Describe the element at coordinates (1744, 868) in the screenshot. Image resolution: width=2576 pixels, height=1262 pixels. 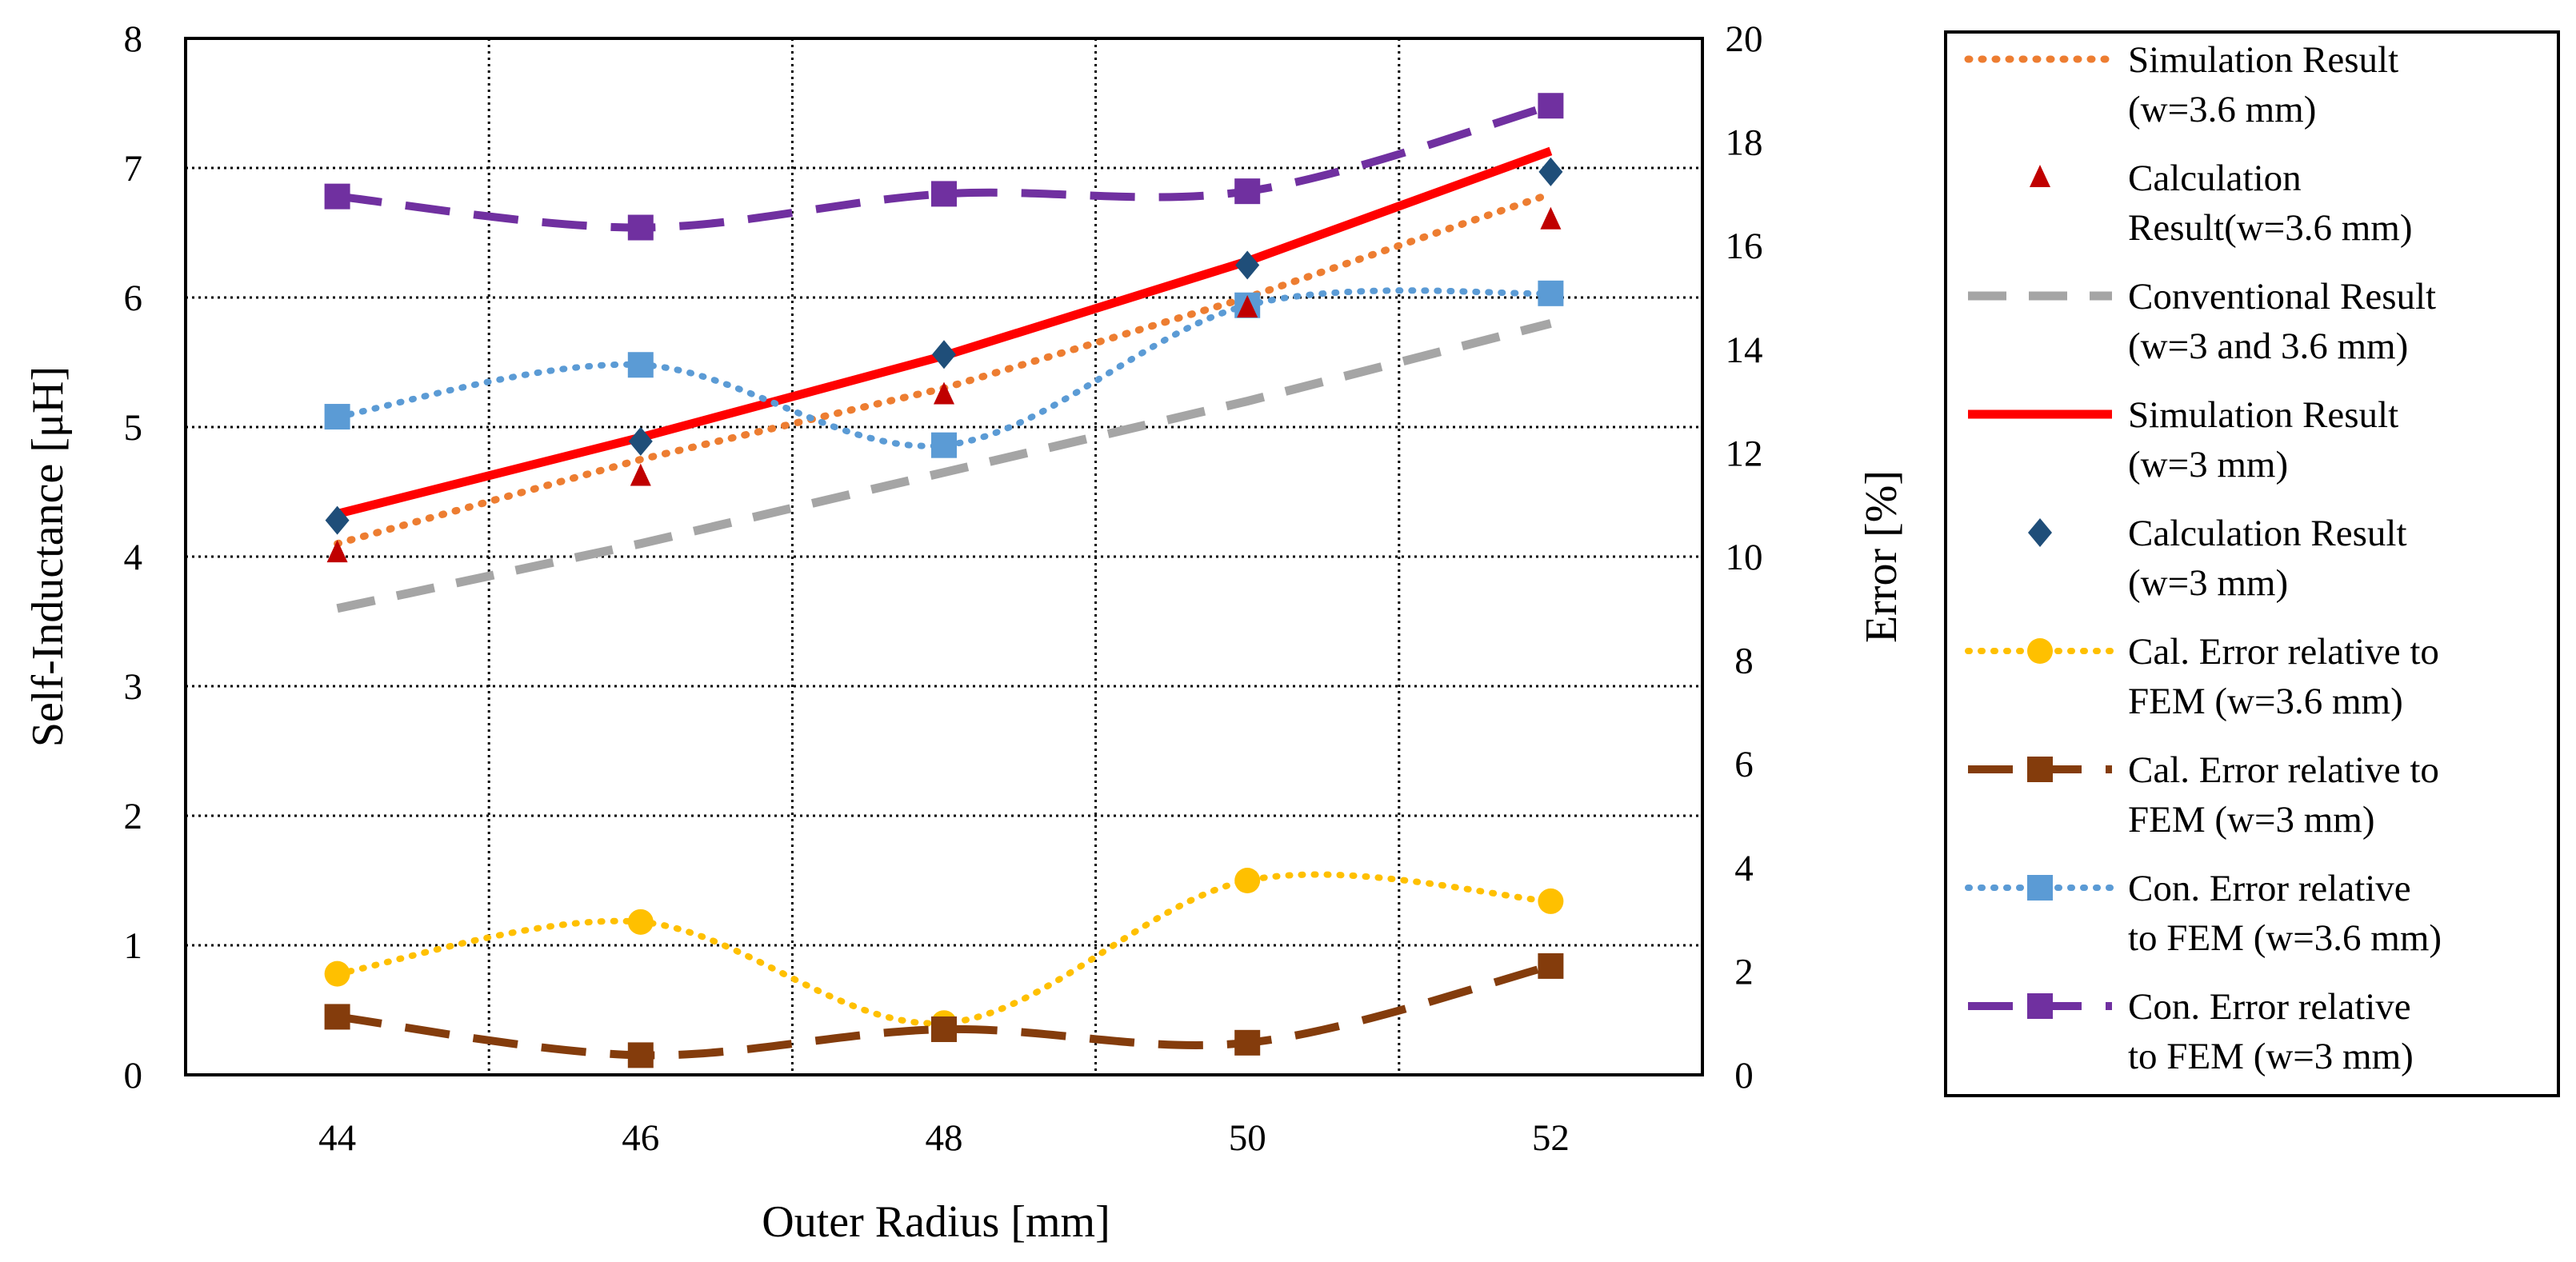
I see `y2-tick-label: 4` at that location.